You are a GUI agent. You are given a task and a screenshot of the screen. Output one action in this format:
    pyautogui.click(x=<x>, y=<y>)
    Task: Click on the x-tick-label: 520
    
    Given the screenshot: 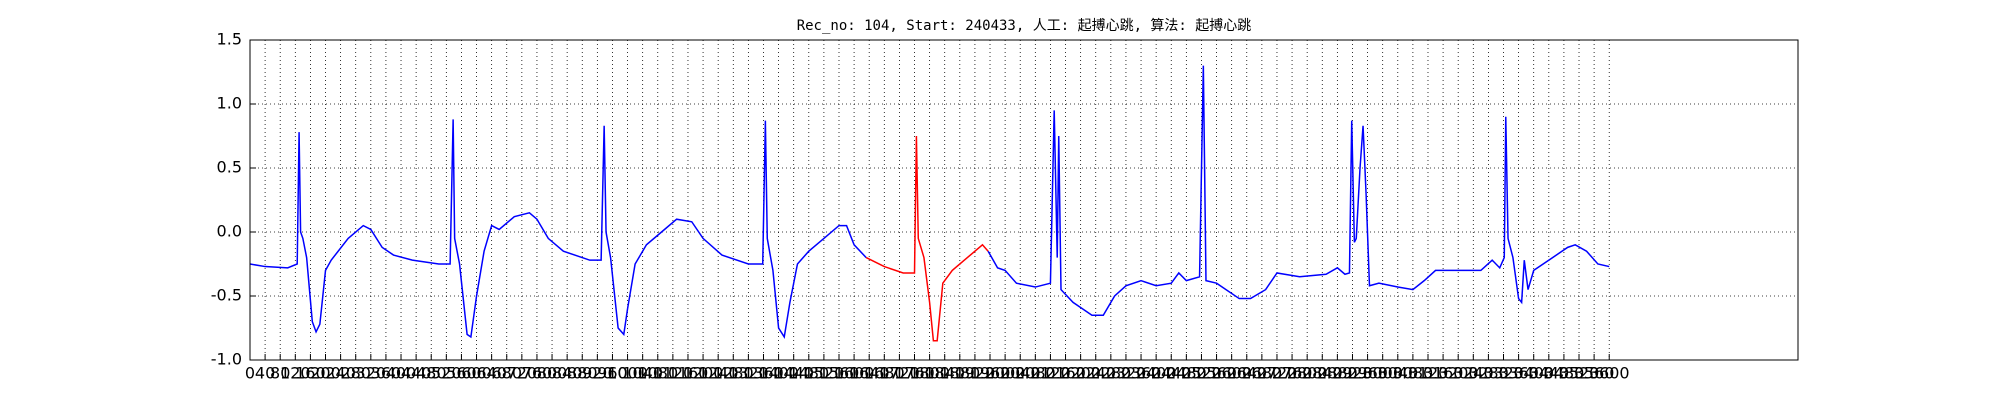 What is the action you would take?
    pyautogui.click(x=446, y=373)
    